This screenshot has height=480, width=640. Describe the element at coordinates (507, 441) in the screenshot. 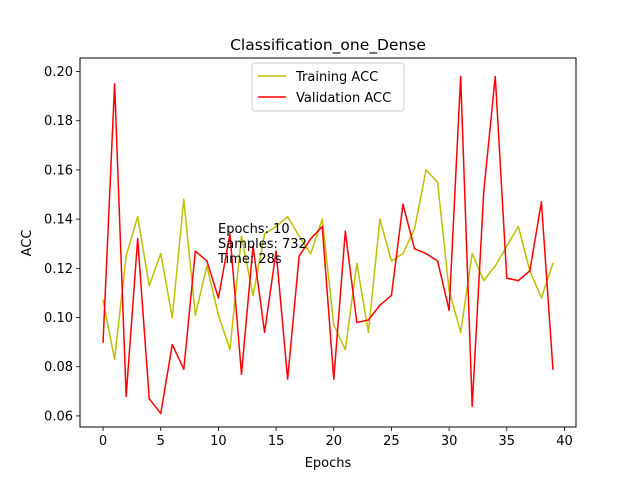

I see `x-tick-label: 35` at that location.